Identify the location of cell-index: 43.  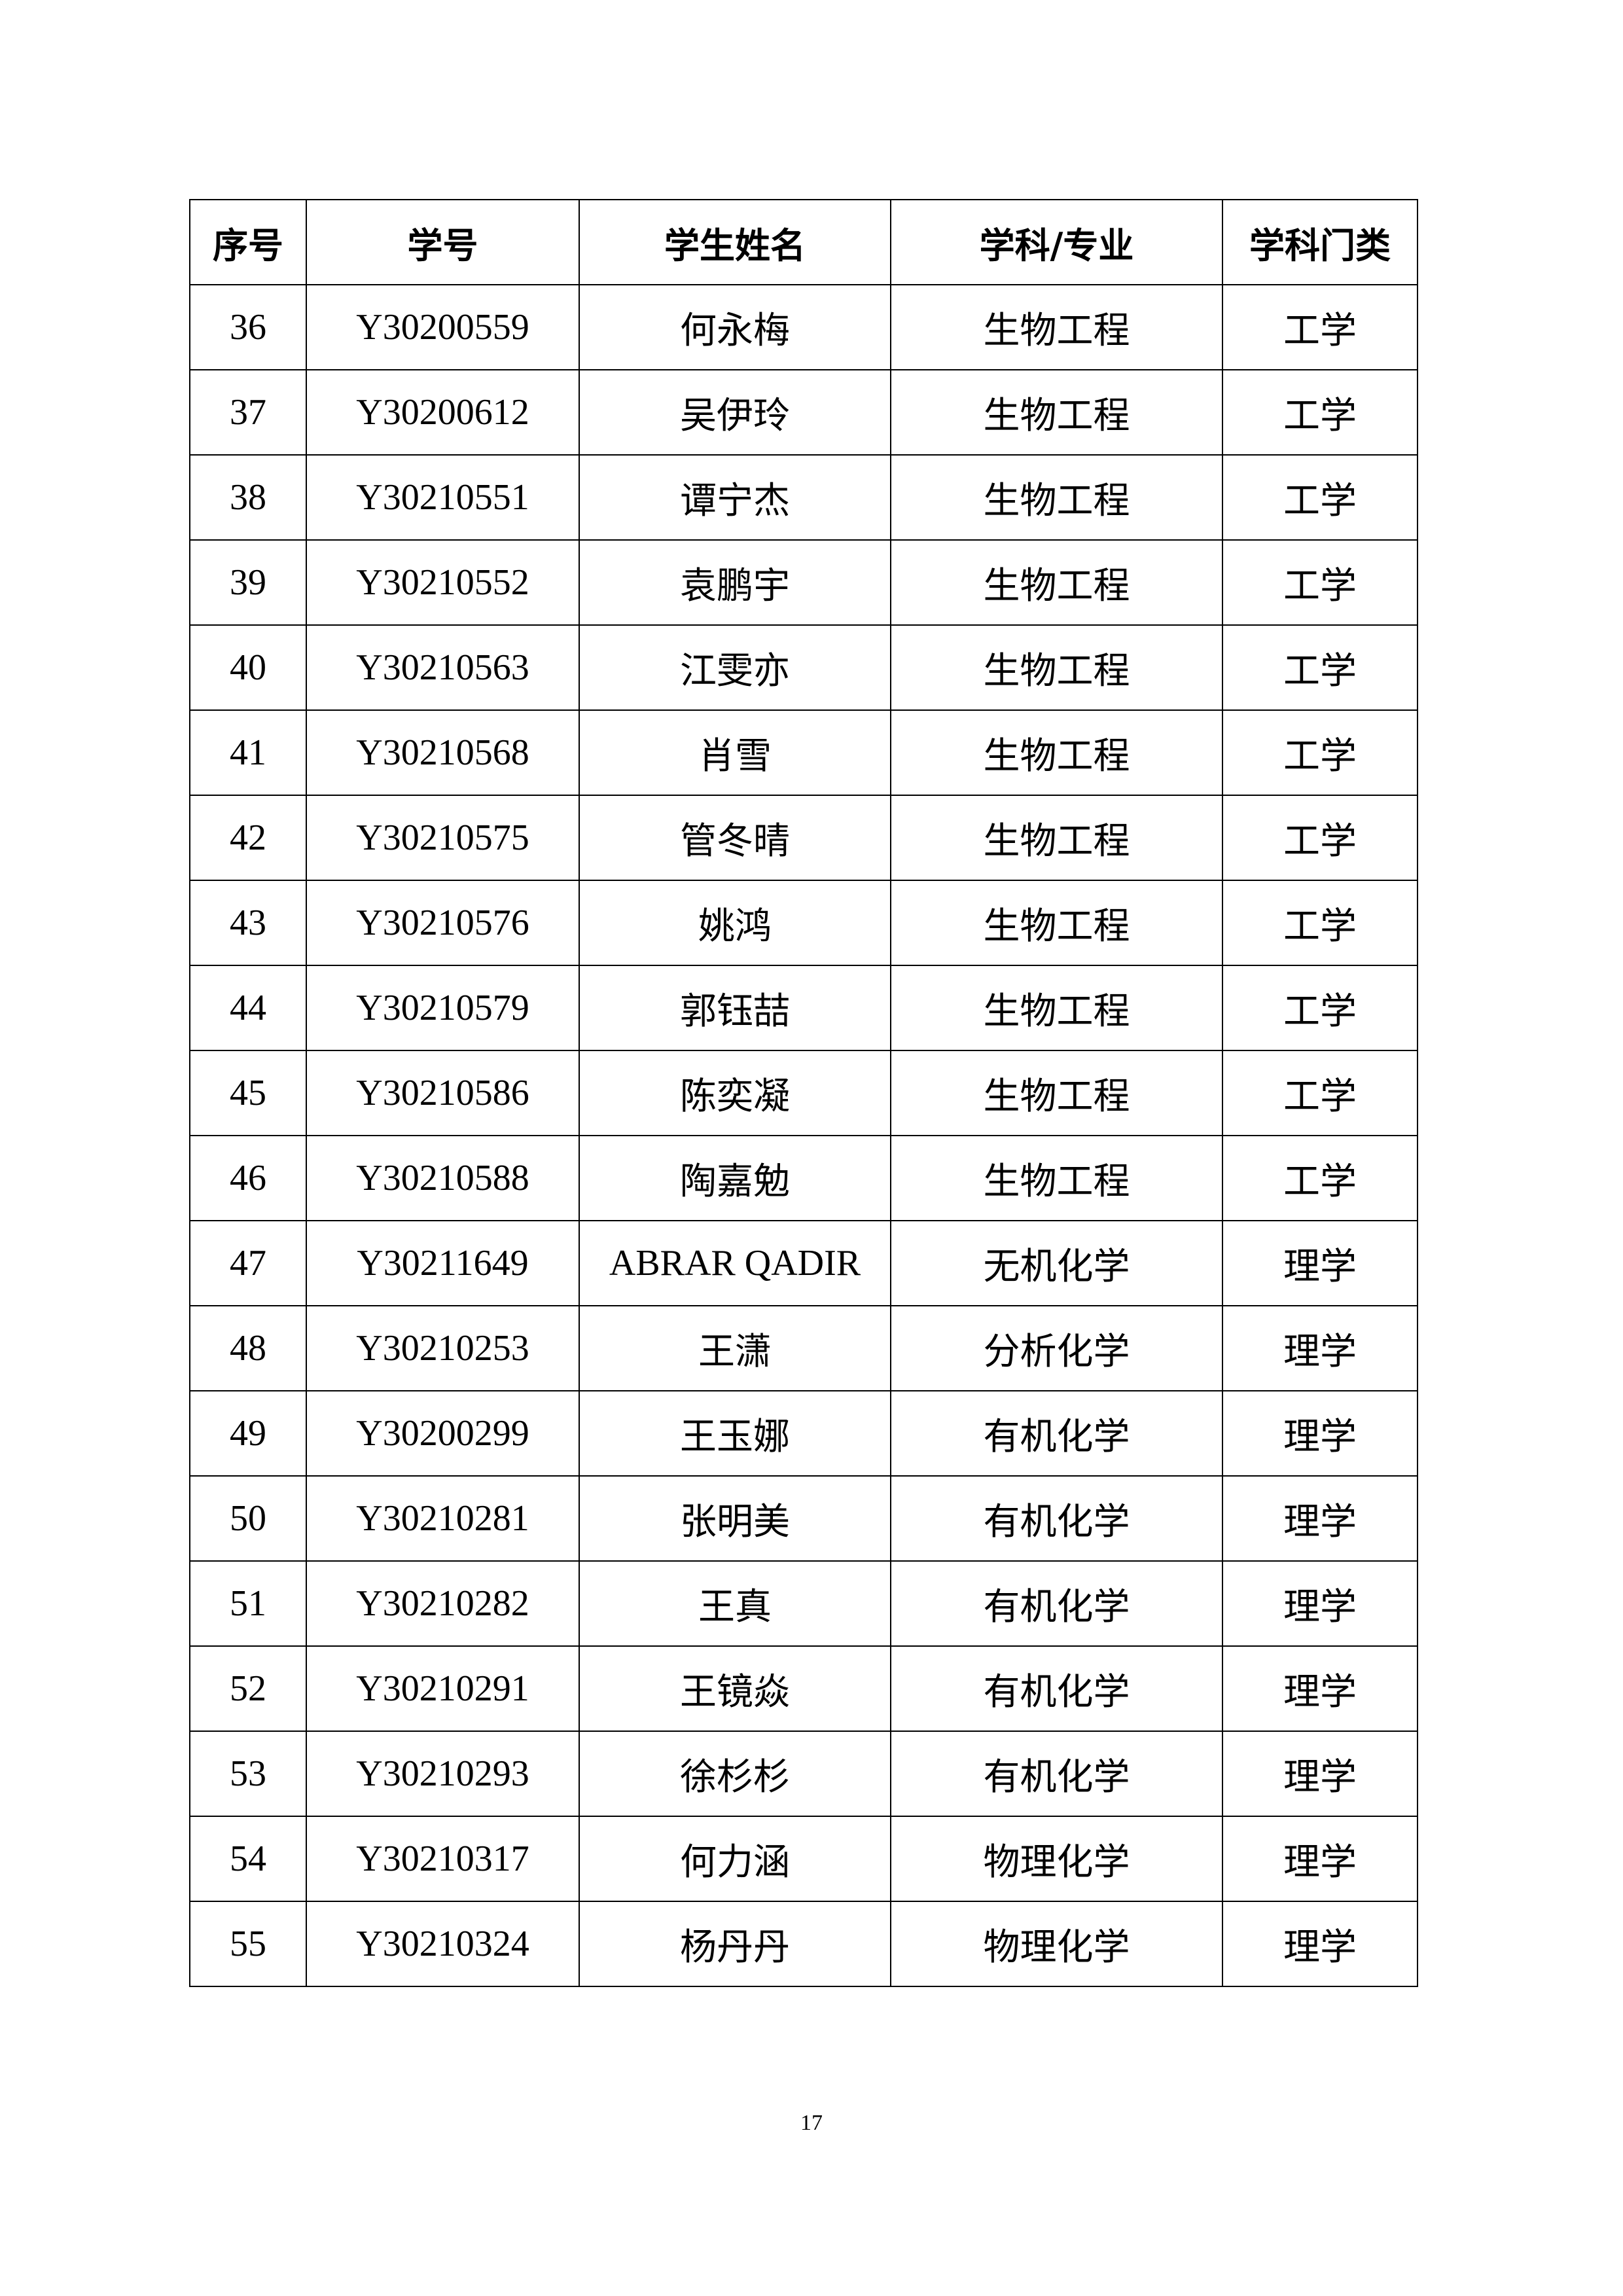
(248, 923).